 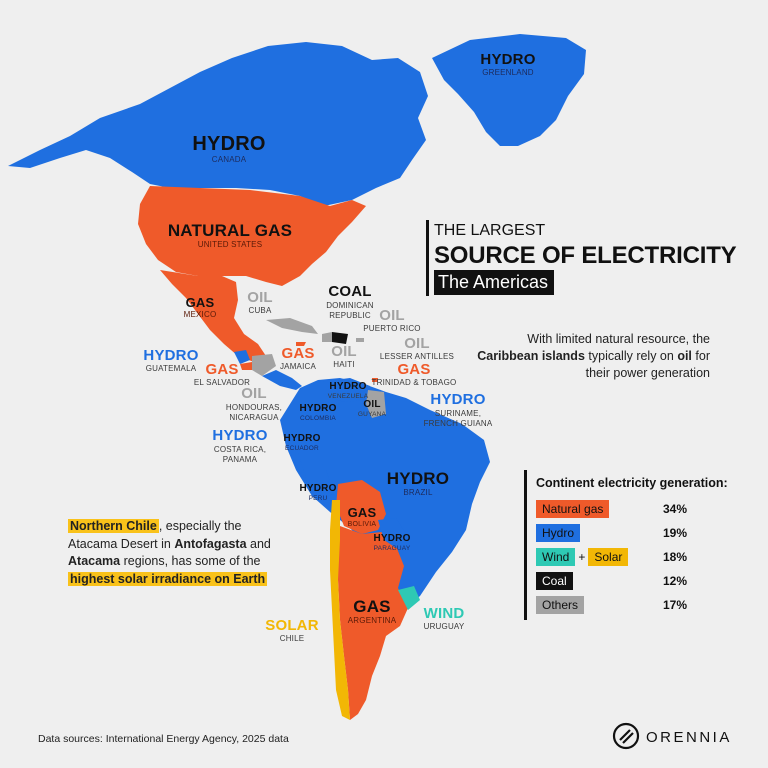 I want to click on country-text: ARGENTINA, so click(x=372, y=620).